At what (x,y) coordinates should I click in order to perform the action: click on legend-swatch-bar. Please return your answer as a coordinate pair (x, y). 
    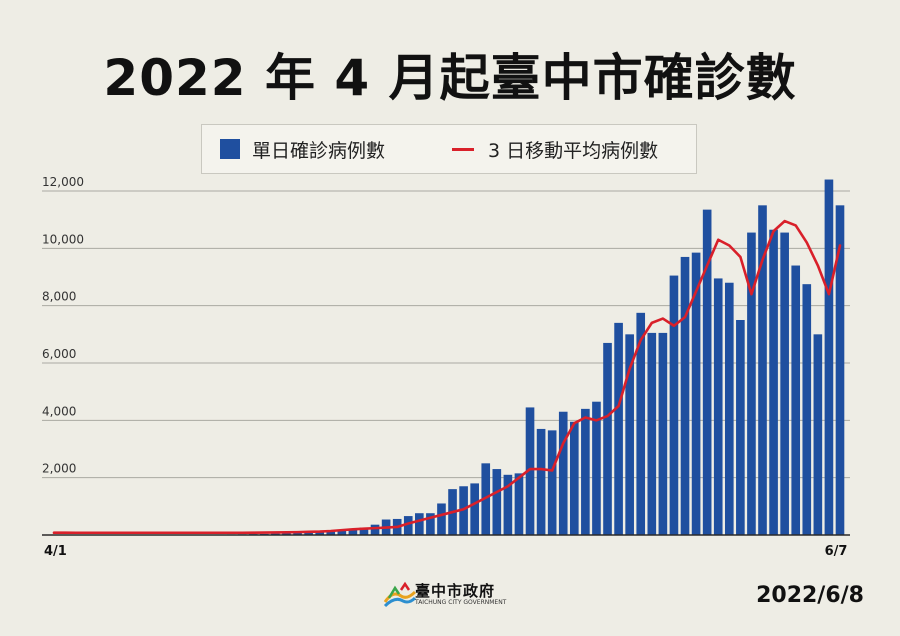
    Looking at the image, I should click on (230, 149).